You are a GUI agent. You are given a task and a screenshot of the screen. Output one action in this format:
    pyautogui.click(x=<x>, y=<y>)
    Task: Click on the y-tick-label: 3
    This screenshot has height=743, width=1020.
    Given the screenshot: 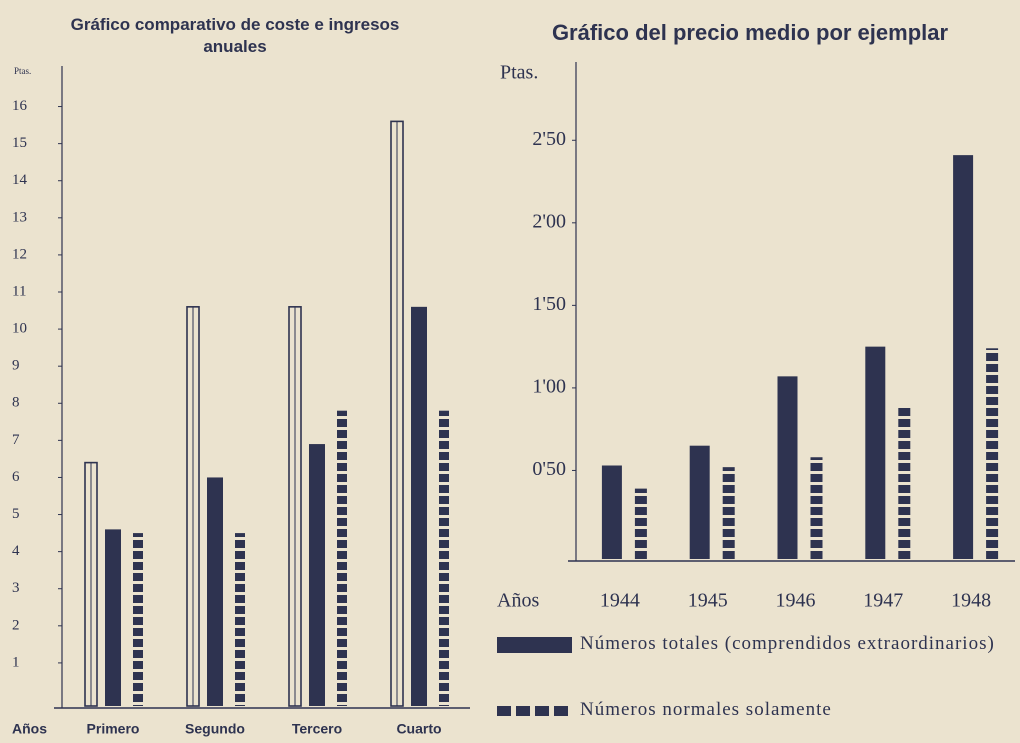 What is the action you would take?
    pyautogui.click(x=16, y=588)
    